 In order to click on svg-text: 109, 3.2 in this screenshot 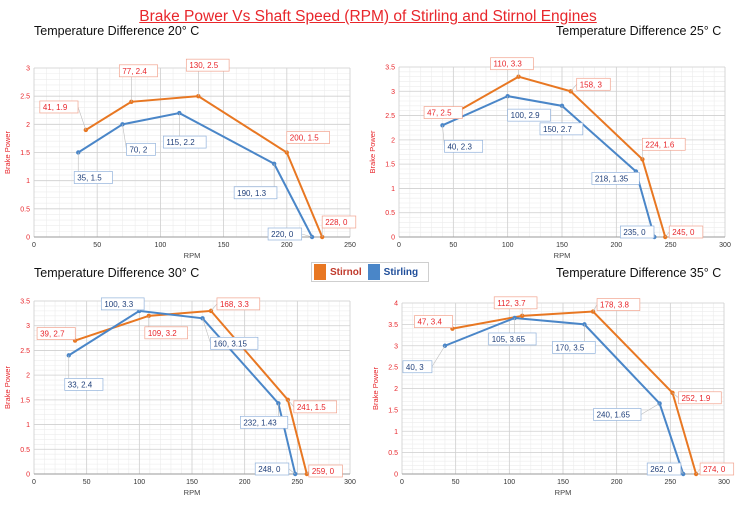, I will do `click(162, 333)`.